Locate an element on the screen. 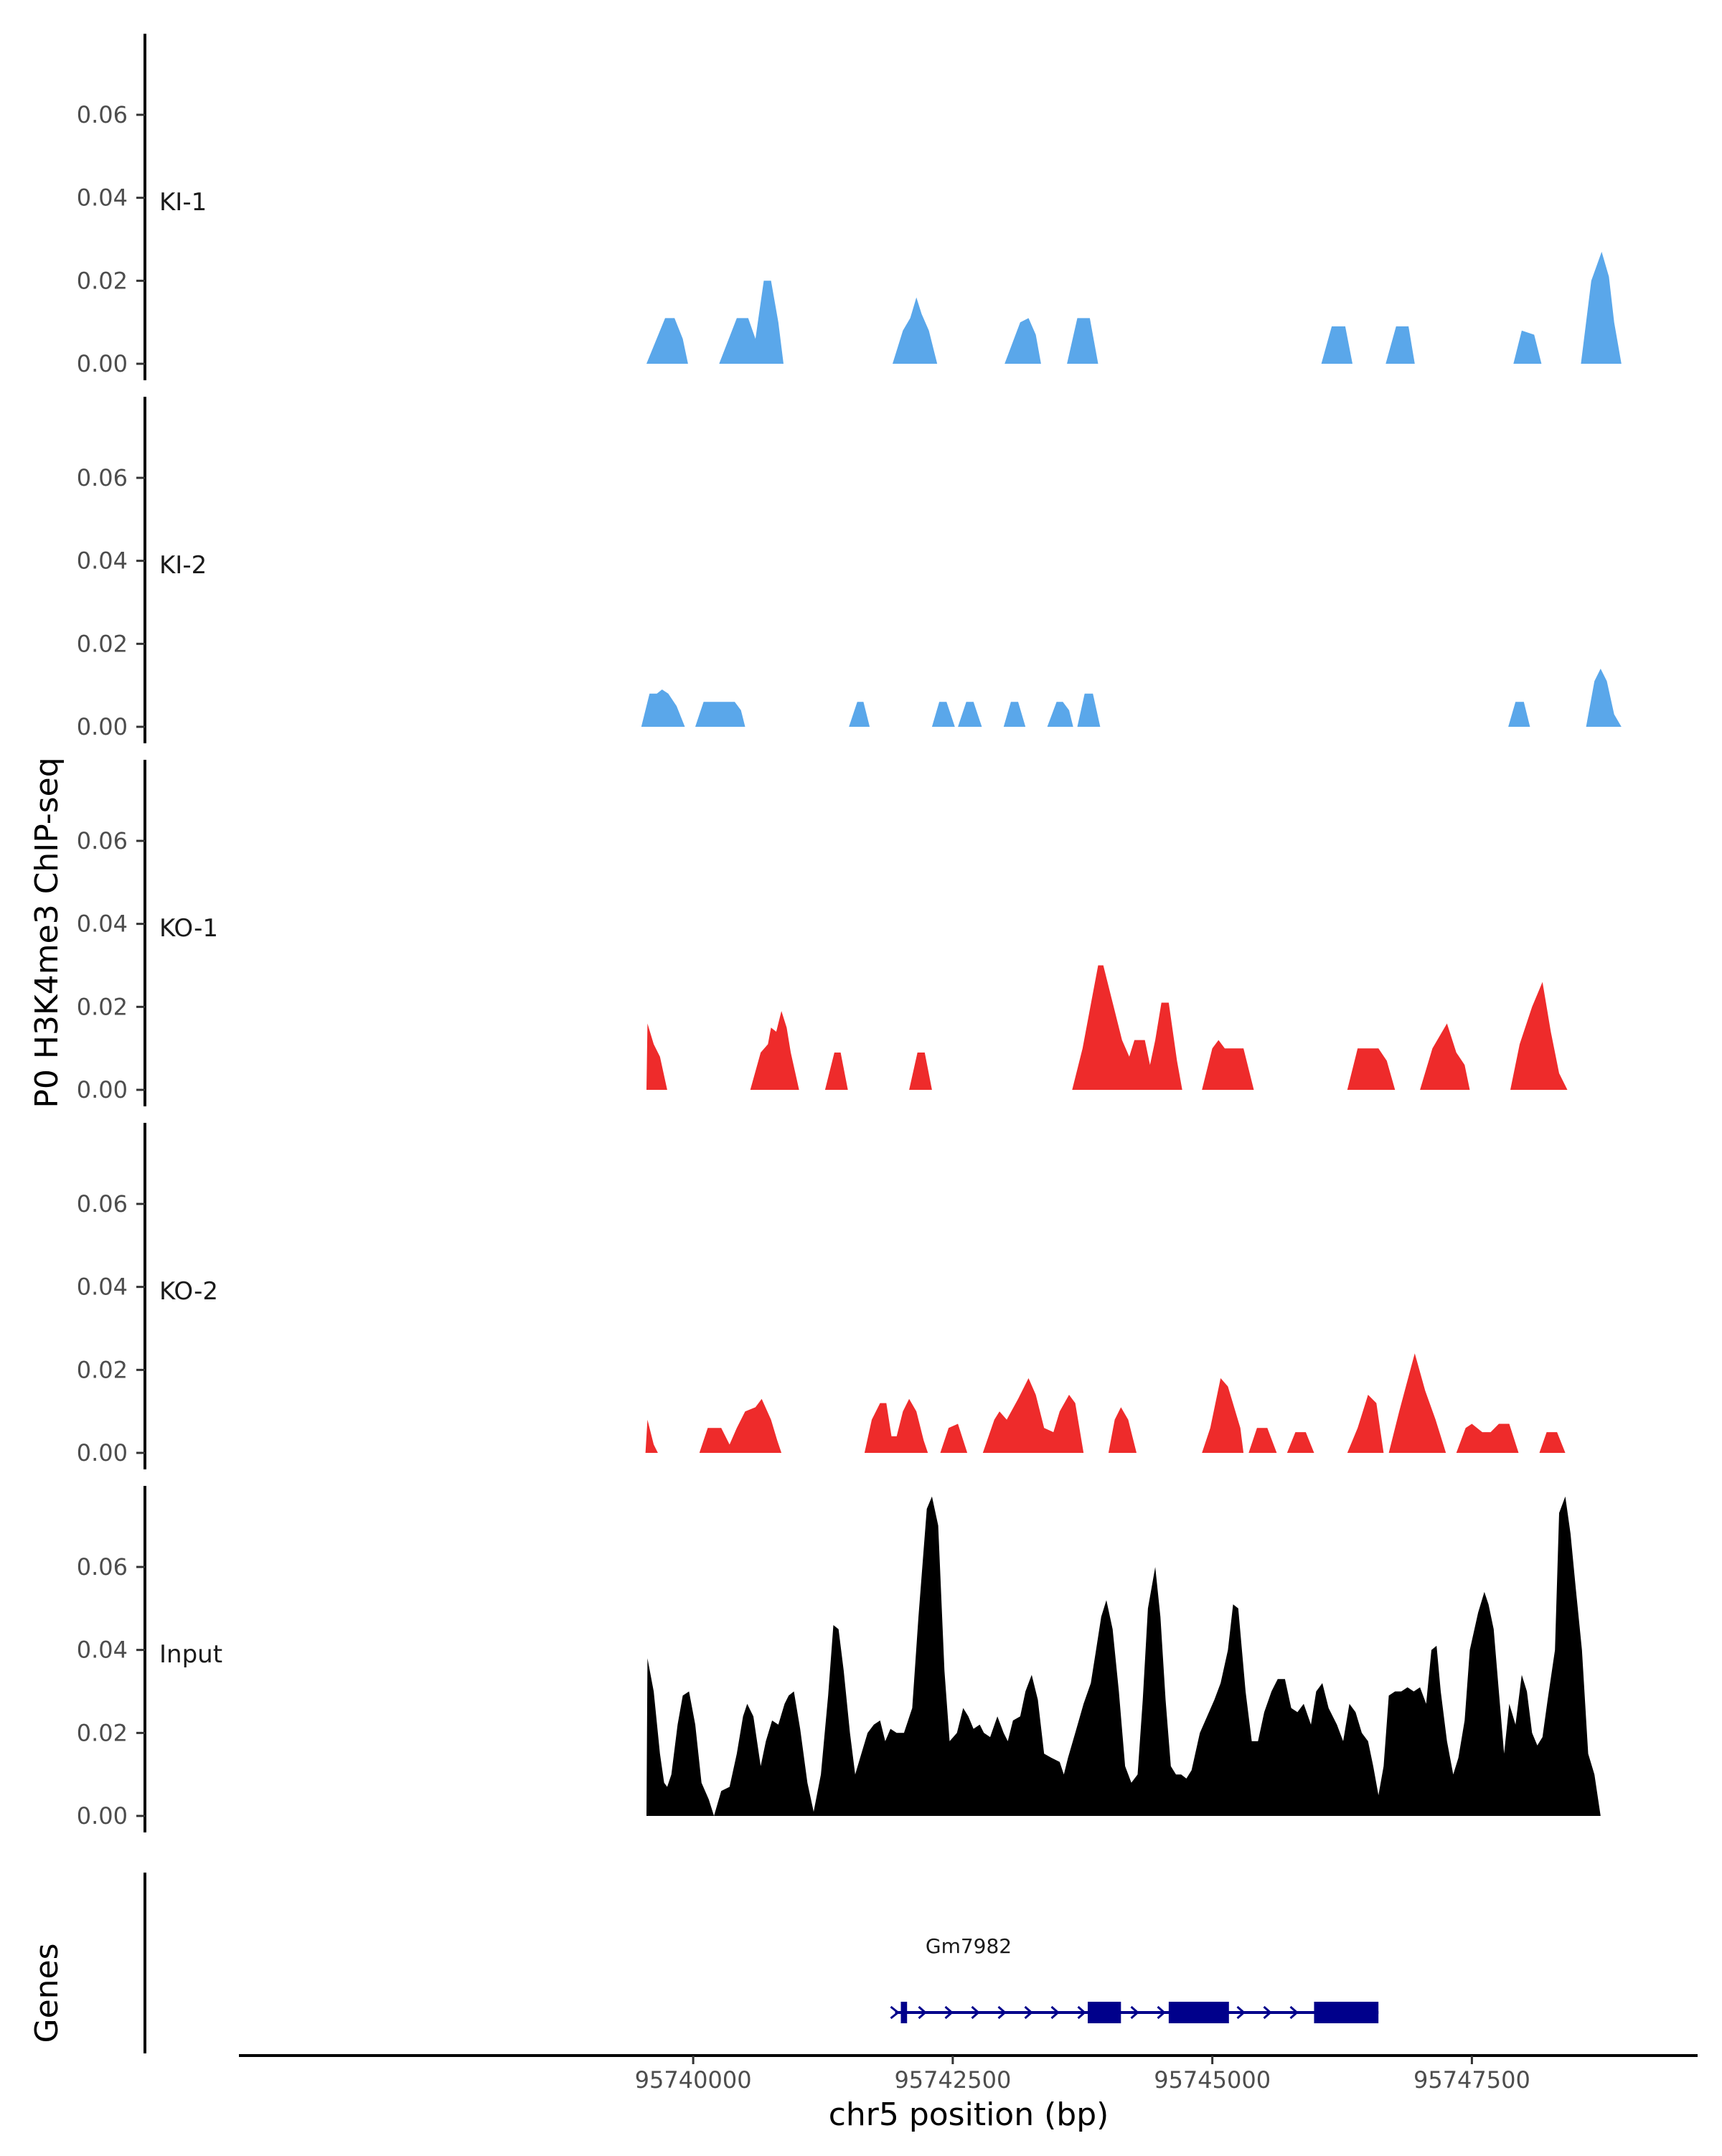 This screenshot has width=1722, height=2156. y-axis-title: P0 H3K4me3 ChIP-seq is located at coordinates (47, 933).